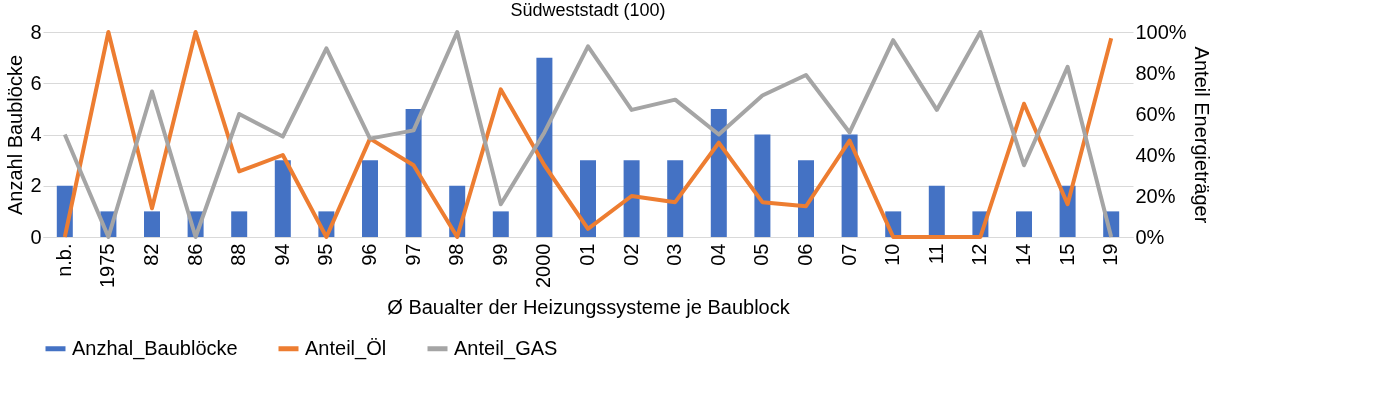 This screenshot has width=1377, height=411. What do you see at coordinates (1066, 254) in the screenshot?
I see `x-tick-label: 15` at bounding box center [1066, 254].